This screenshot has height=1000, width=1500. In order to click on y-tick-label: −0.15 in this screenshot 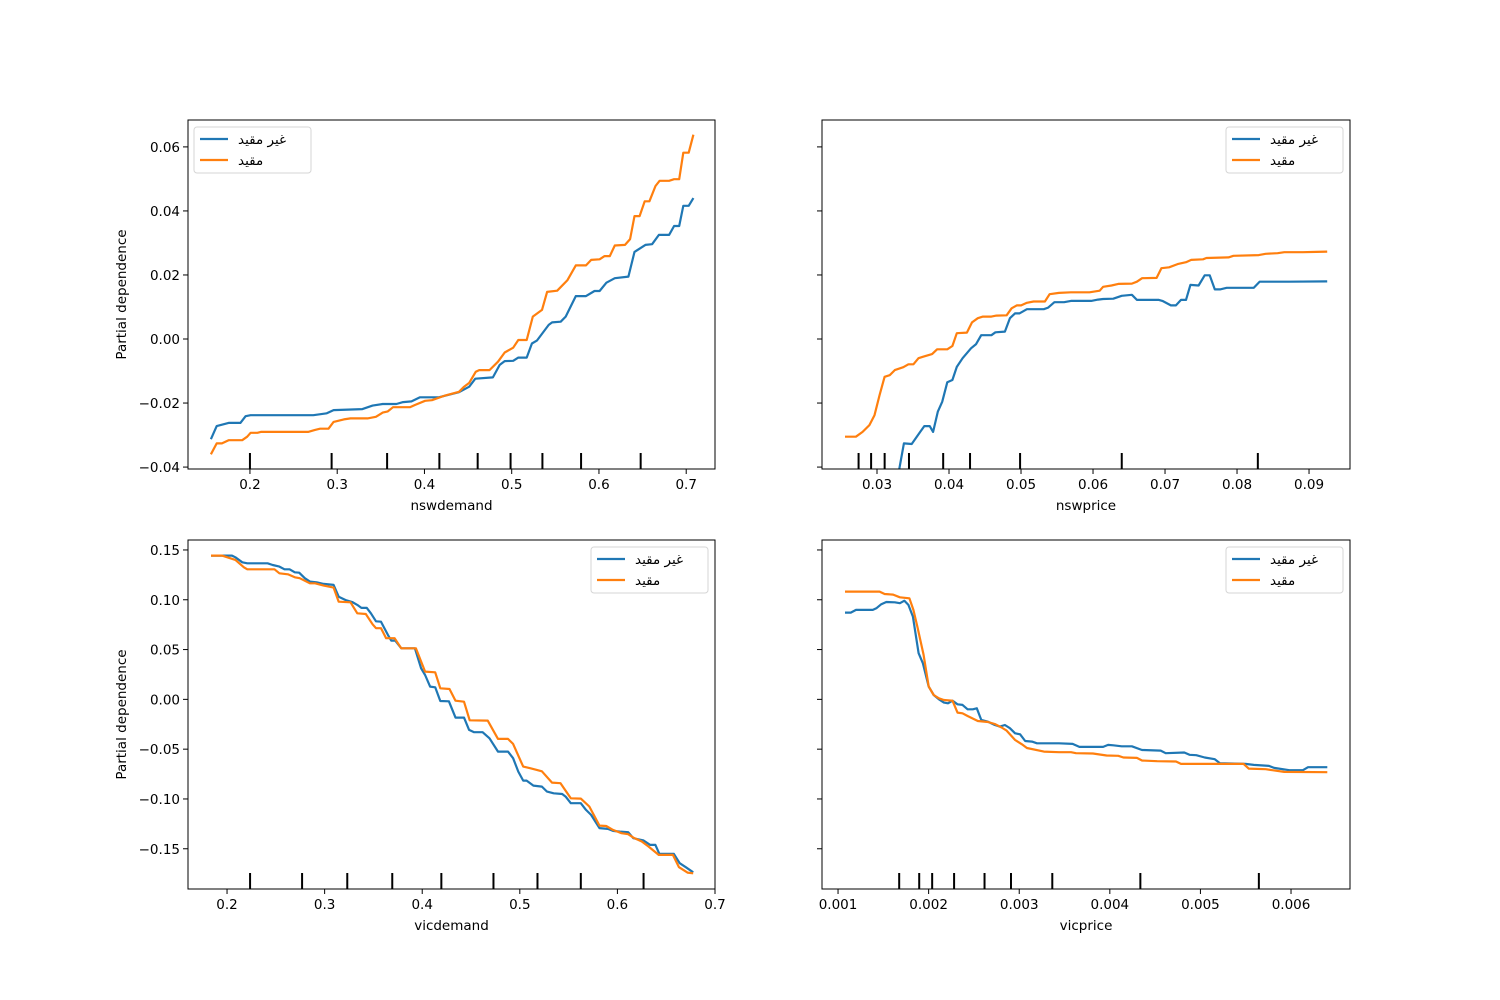, I will do `click(159, 850)`.